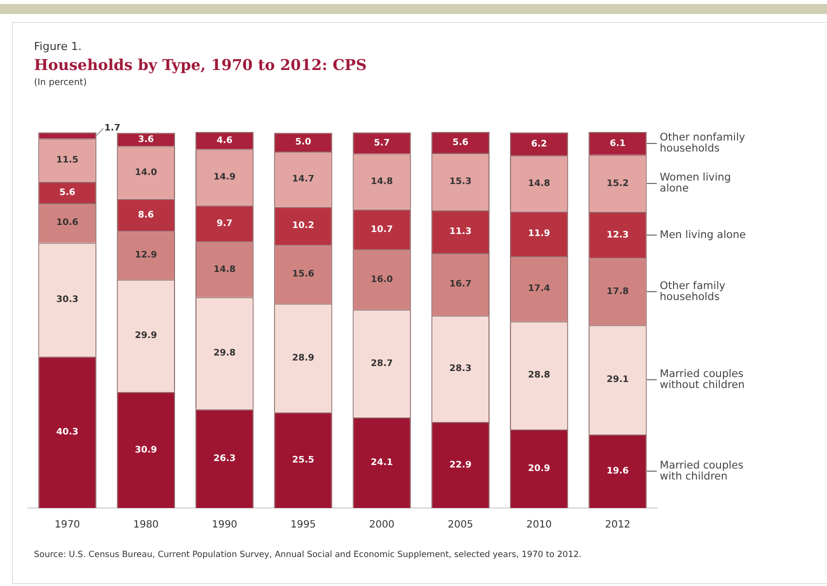  Describe the element at coordinates (461, 525) in the screenshot. I see `x-tick-label: 2005` at that location.